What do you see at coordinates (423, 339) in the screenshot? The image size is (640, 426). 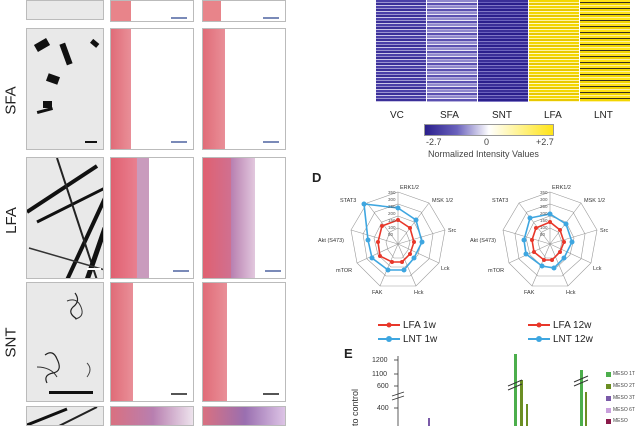 I see `legend-item-lnt-1w: LNT 1w` at bounding box center [423, 339].